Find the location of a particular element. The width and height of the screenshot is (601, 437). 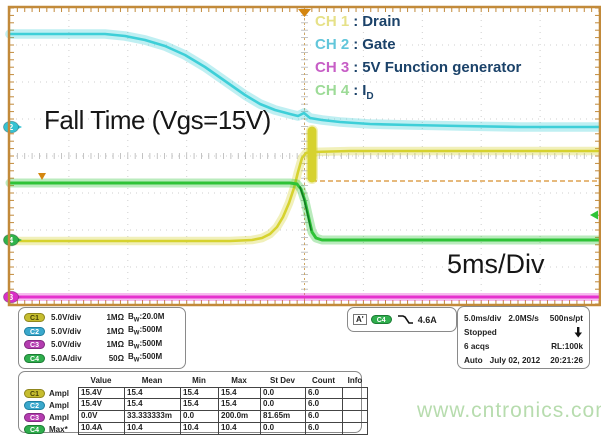

volts-per-div: 5.0A/div is located at coordinates (66, 358).